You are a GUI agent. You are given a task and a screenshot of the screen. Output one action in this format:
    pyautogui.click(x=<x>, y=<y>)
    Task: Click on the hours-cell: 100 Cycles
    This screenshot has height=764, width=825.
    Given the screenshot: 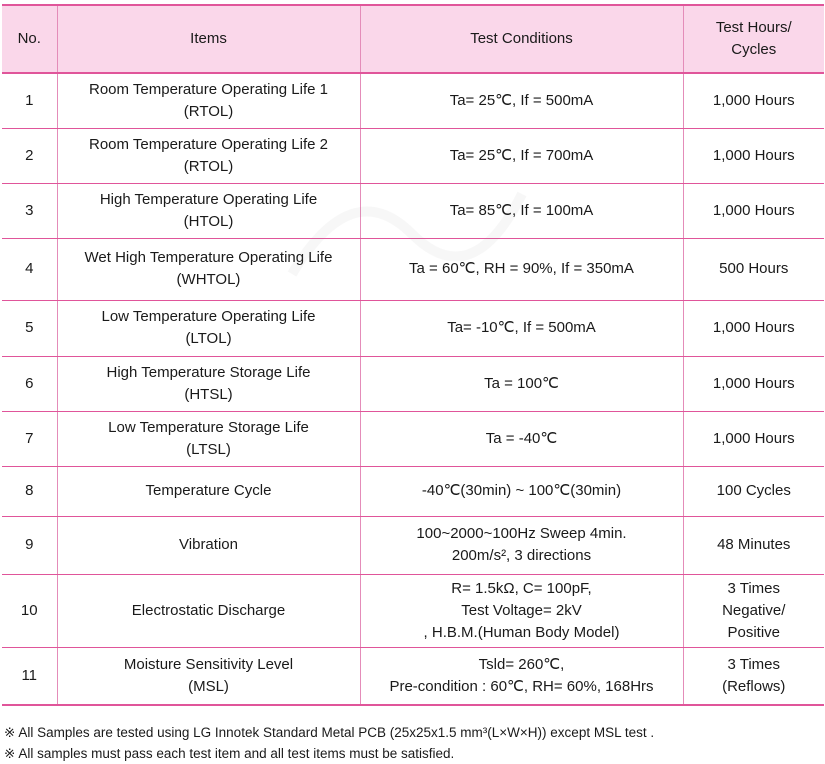 What is the action you would take?
    pyautogui.click(x=753, y=491)
    